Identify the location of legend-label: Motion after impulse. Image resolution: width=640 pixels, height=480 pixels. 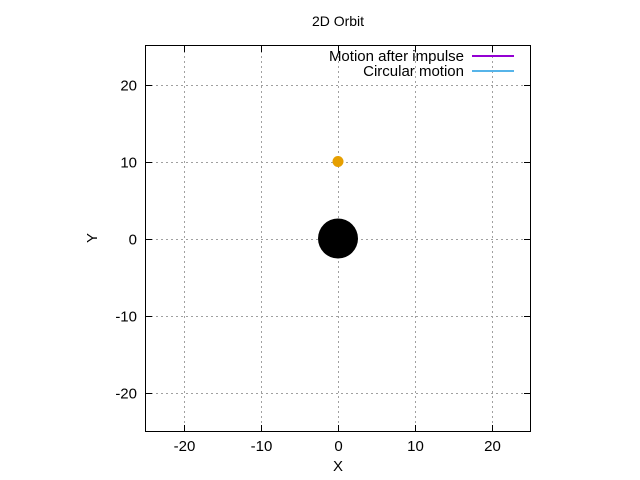
(396, 56).